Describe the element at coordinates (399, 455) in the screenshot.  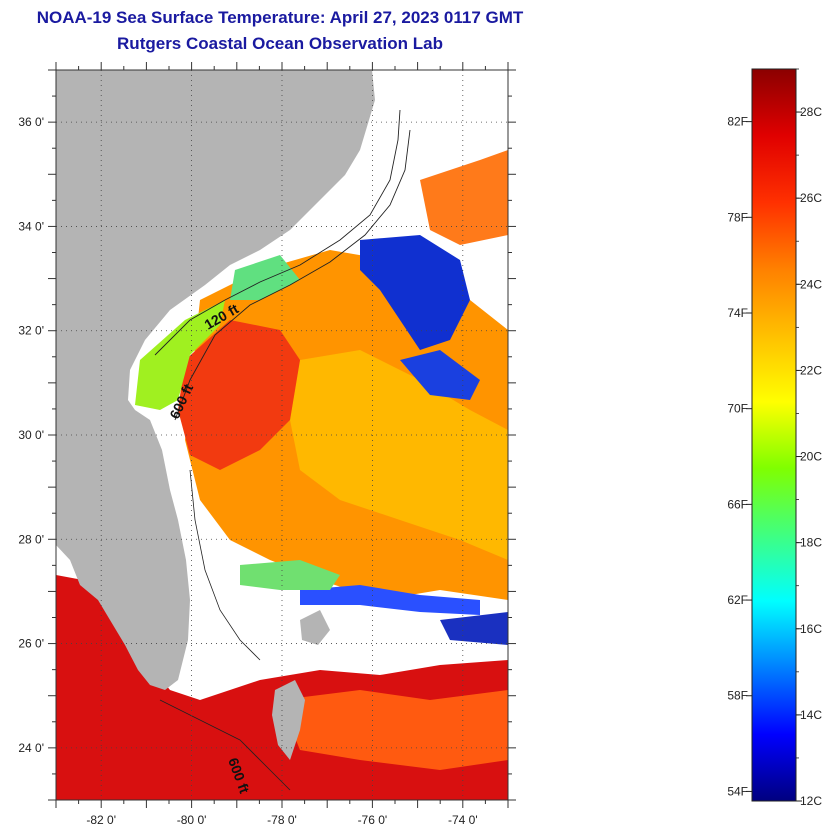
I see `sst-region-gulfstream` at that location.